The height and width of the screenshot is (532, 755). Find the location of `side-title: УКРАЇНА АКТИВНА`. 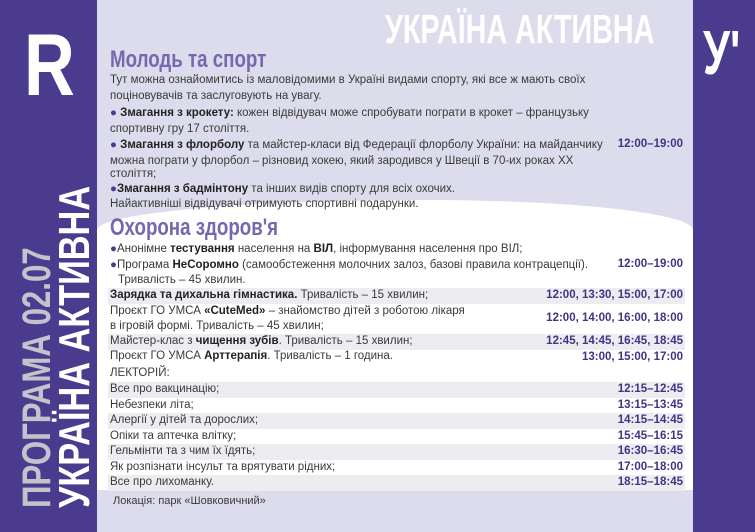

side-title: УКРАЇНА АКТИВНА is located at coordinates (74, 346).